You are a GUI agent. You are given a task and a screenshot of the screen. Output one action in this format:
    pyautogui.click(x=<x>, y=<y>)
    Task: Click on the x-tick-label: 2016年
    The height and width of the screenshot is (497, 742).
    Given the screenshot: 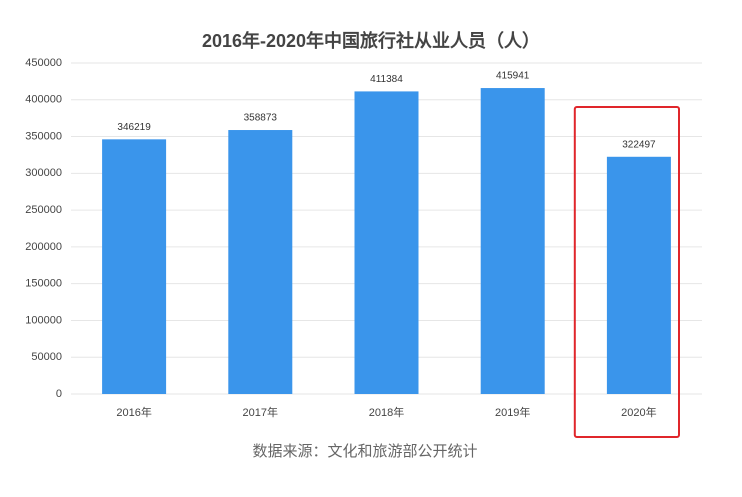 What is the action you would take?
    pyautogui.click(x=133, y=412)
    